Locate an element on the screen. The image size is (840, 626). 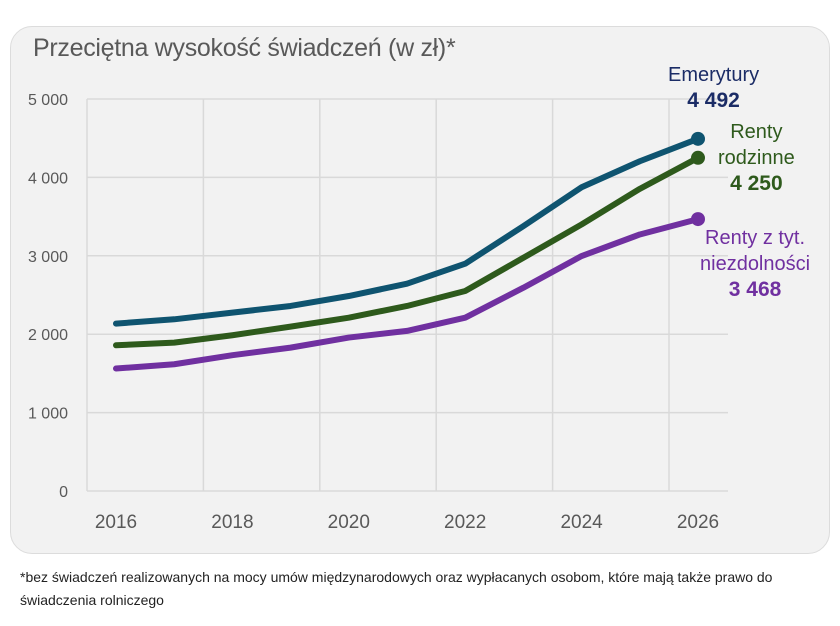
label-renty-rodzinne: Renty rodzinne 4 250 is located at coordinates (756, 158).